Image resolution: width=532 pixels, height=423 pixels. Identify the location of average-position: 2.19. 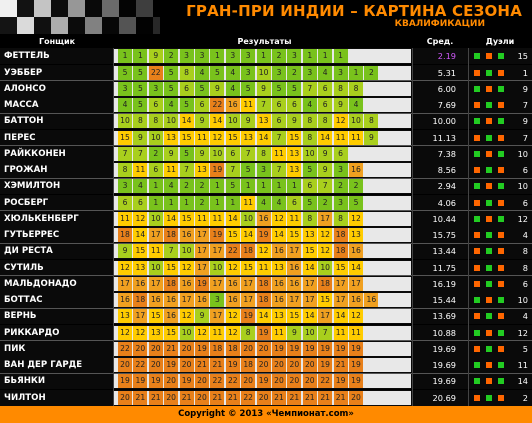
(446, 56).